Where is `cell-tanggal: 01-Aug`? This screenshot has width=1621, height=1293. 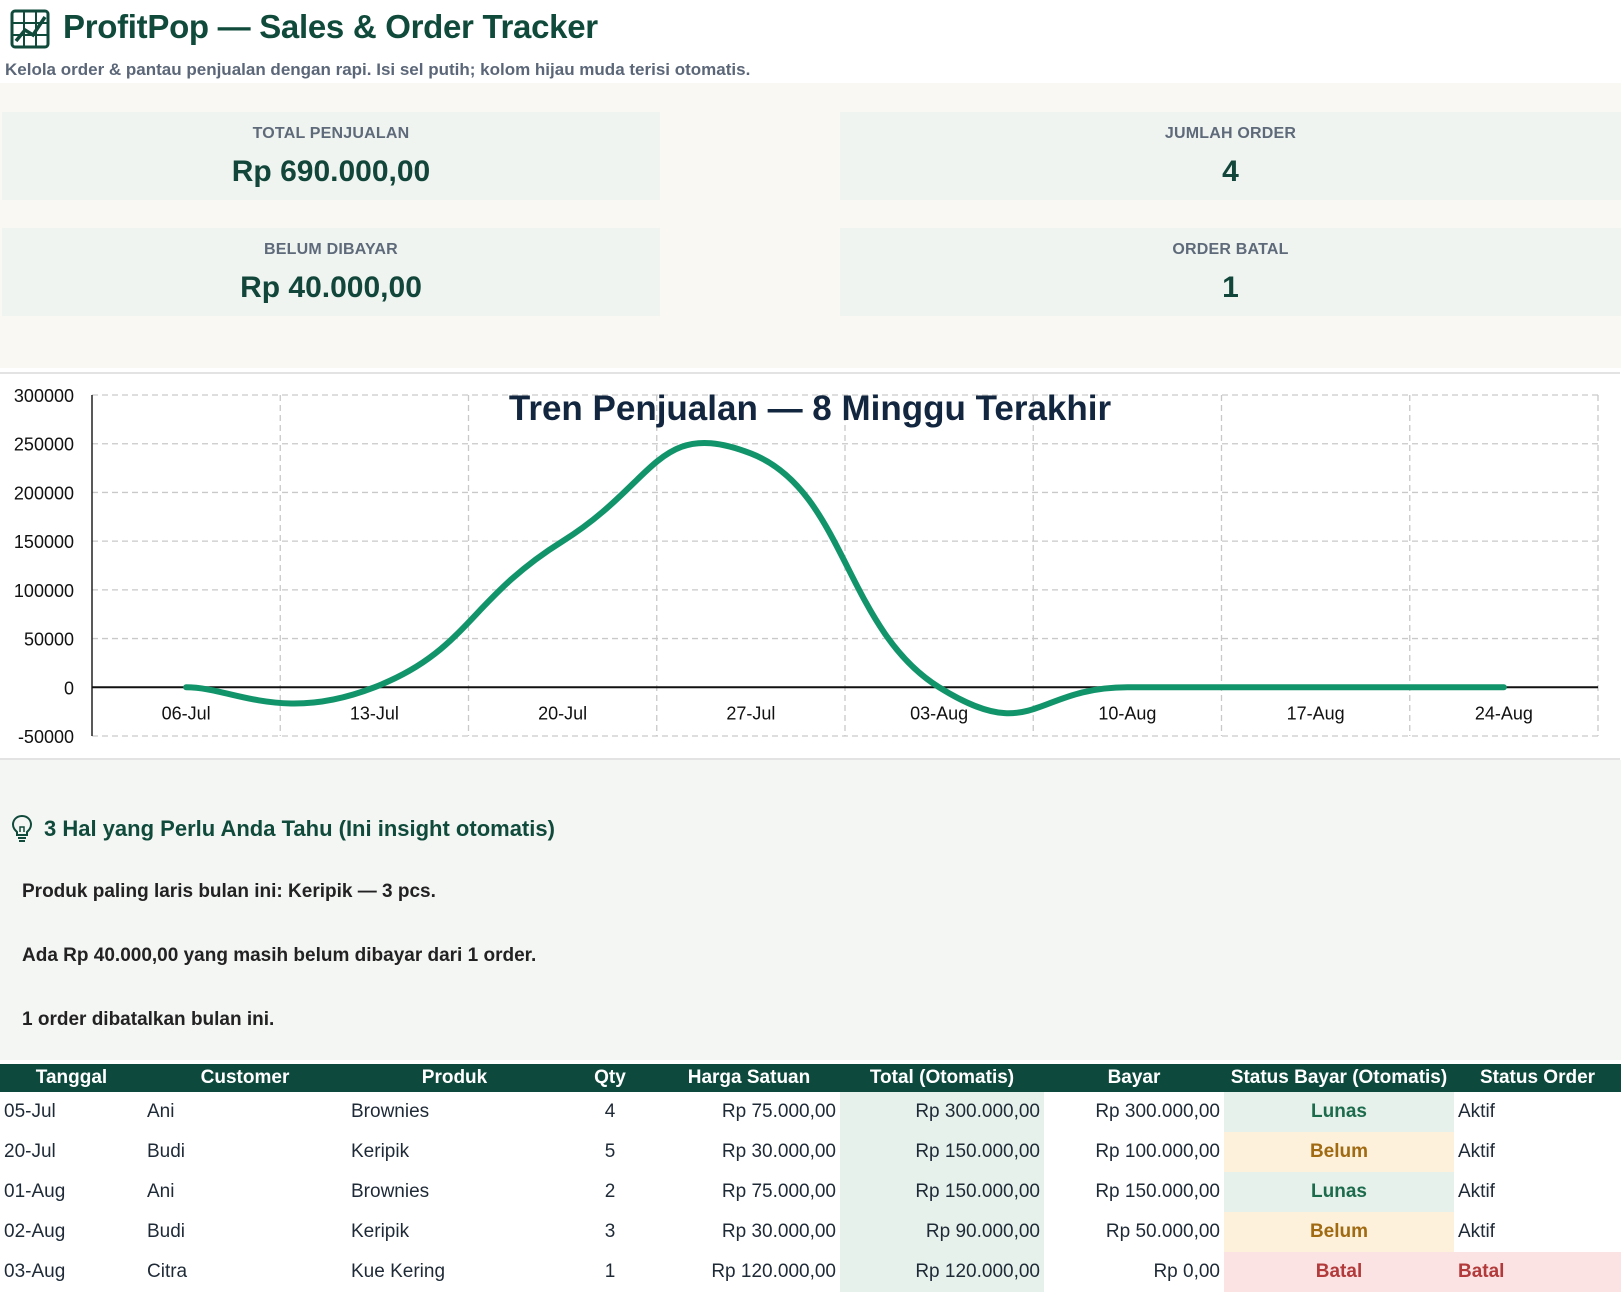
cell-tanggal: 01-Aug is located at coordinates (35, 1191).